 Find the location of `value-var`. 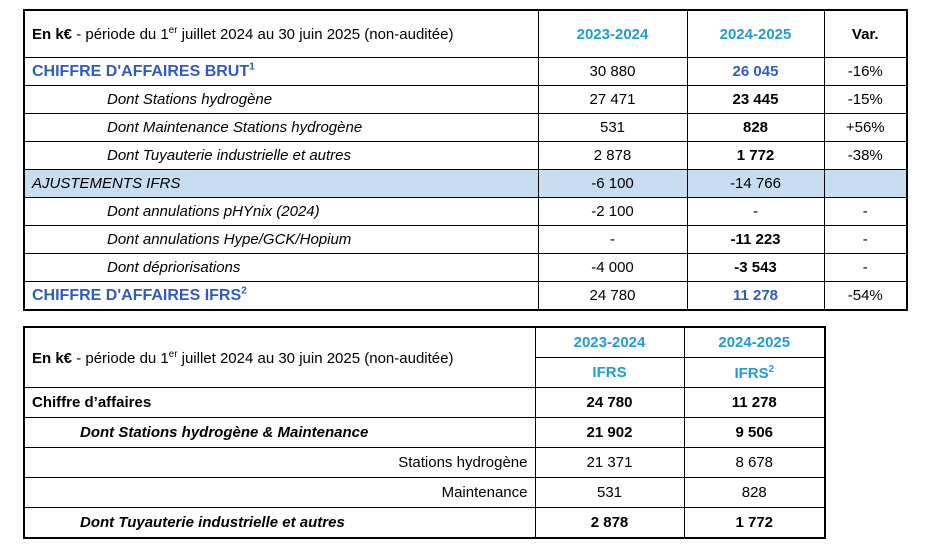

value-var is located at coordinates (865, 183).